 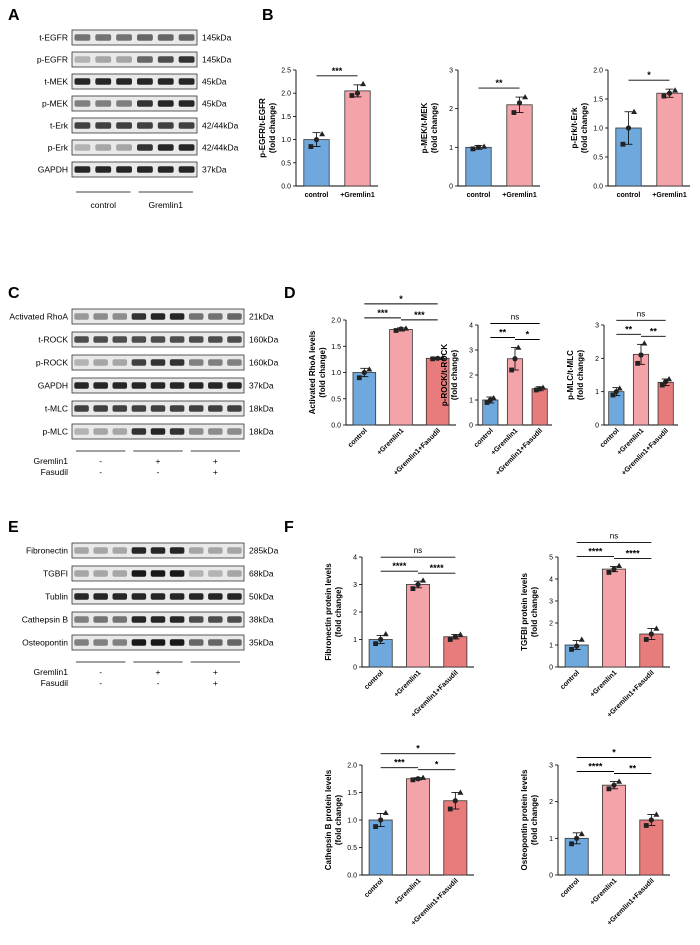 I want to click on y-tick-label: 1, so click(x=471, y=401).